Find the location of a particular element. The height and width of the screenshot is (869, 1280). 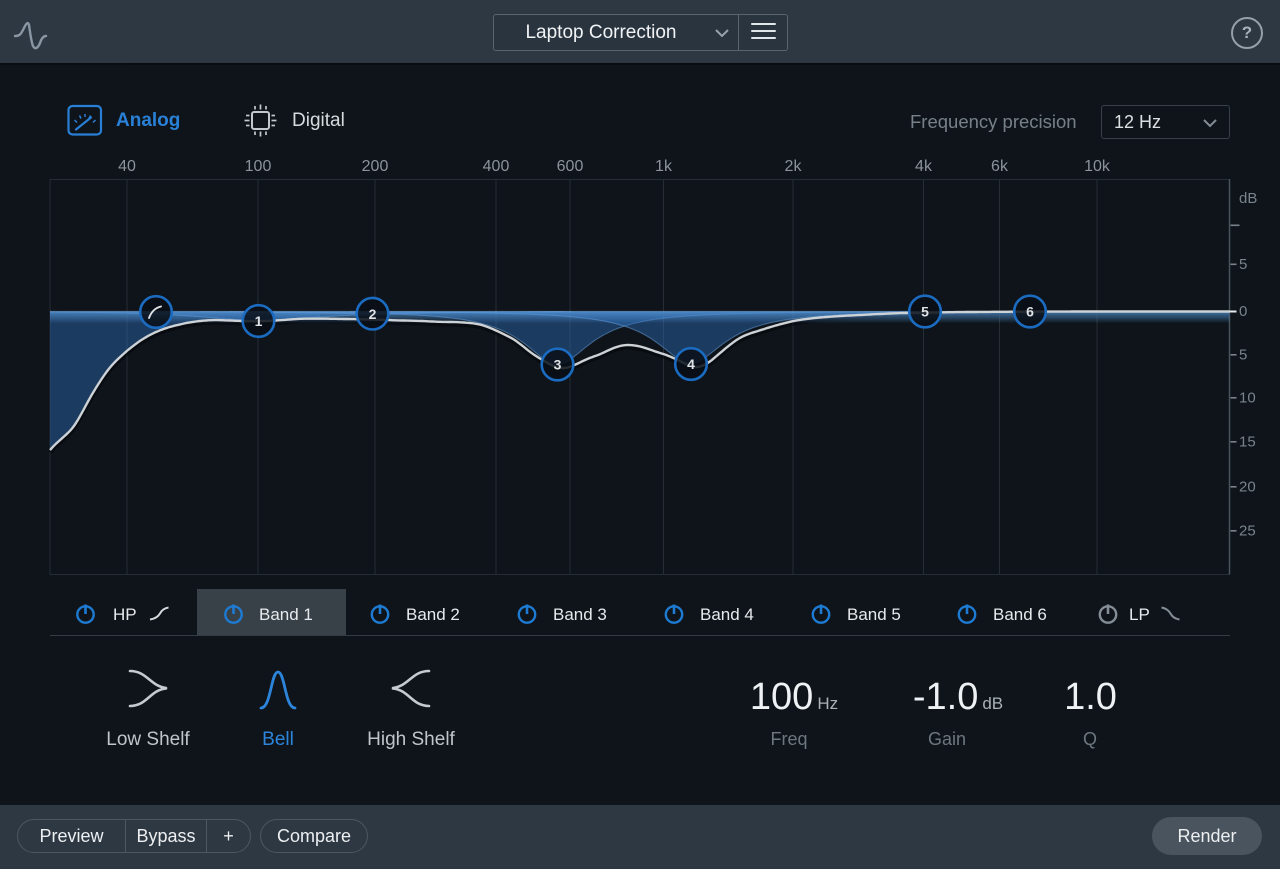

svg-text: Band 3 is located at coordinates (580, 614).